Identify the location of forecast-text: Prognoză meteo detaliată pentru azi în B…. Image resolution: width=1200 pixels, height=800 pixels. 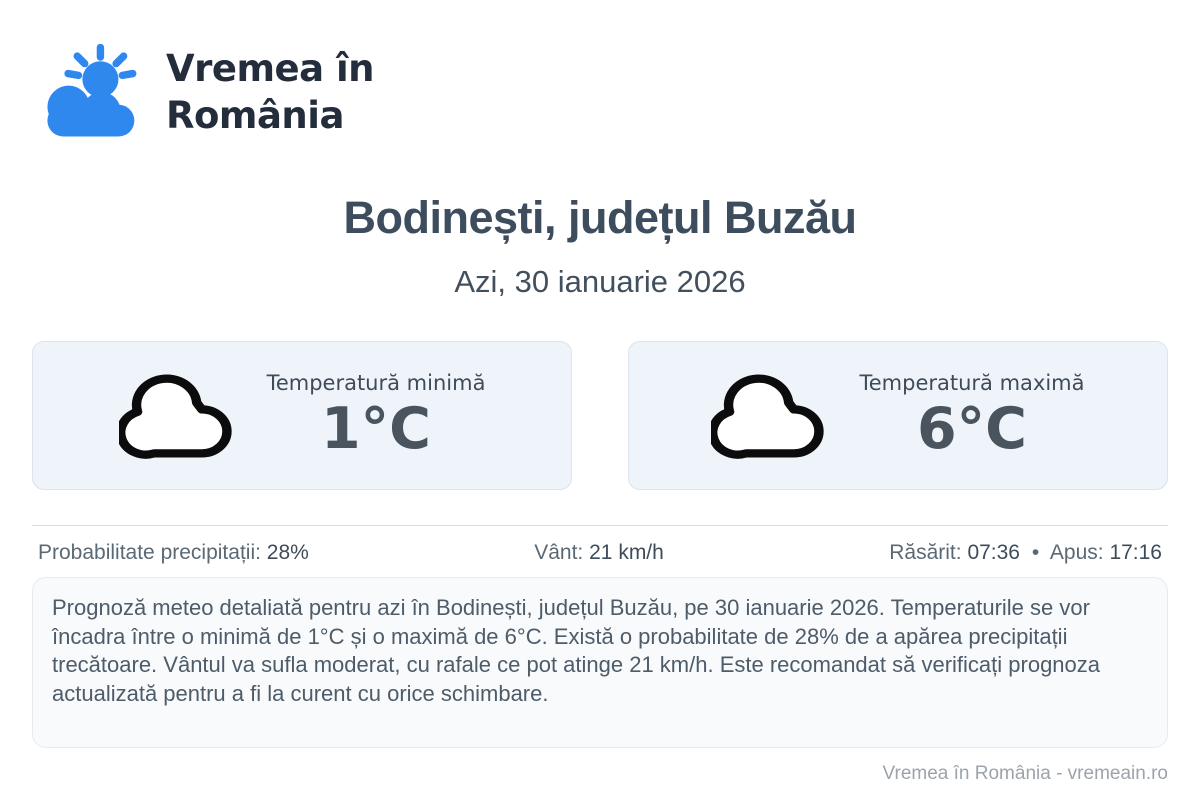
(576, 650).